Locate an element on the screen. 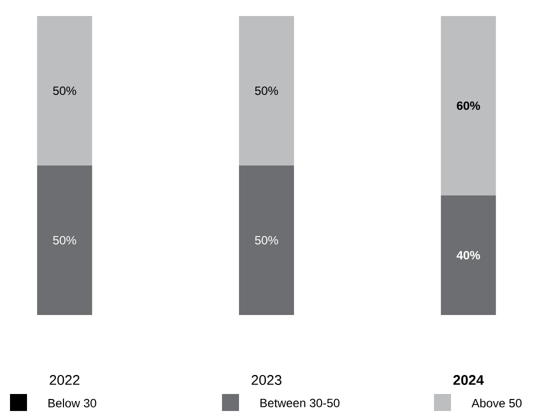  legend-label: Below 30 is located at coordinates (72, 403).